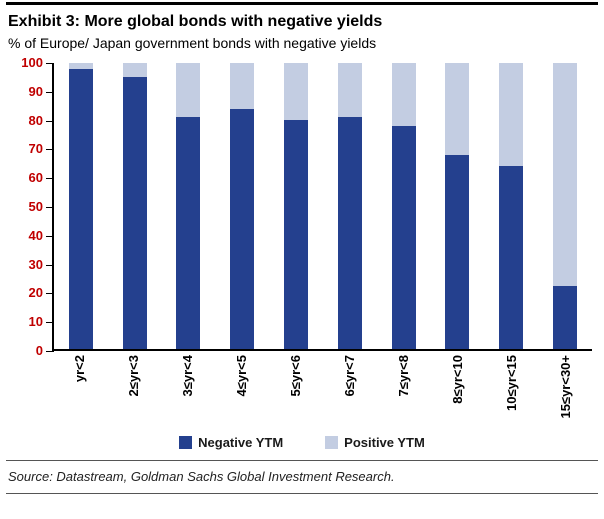  I want to click on legend: Negative YTM Positive YTM, so click(302, 445).